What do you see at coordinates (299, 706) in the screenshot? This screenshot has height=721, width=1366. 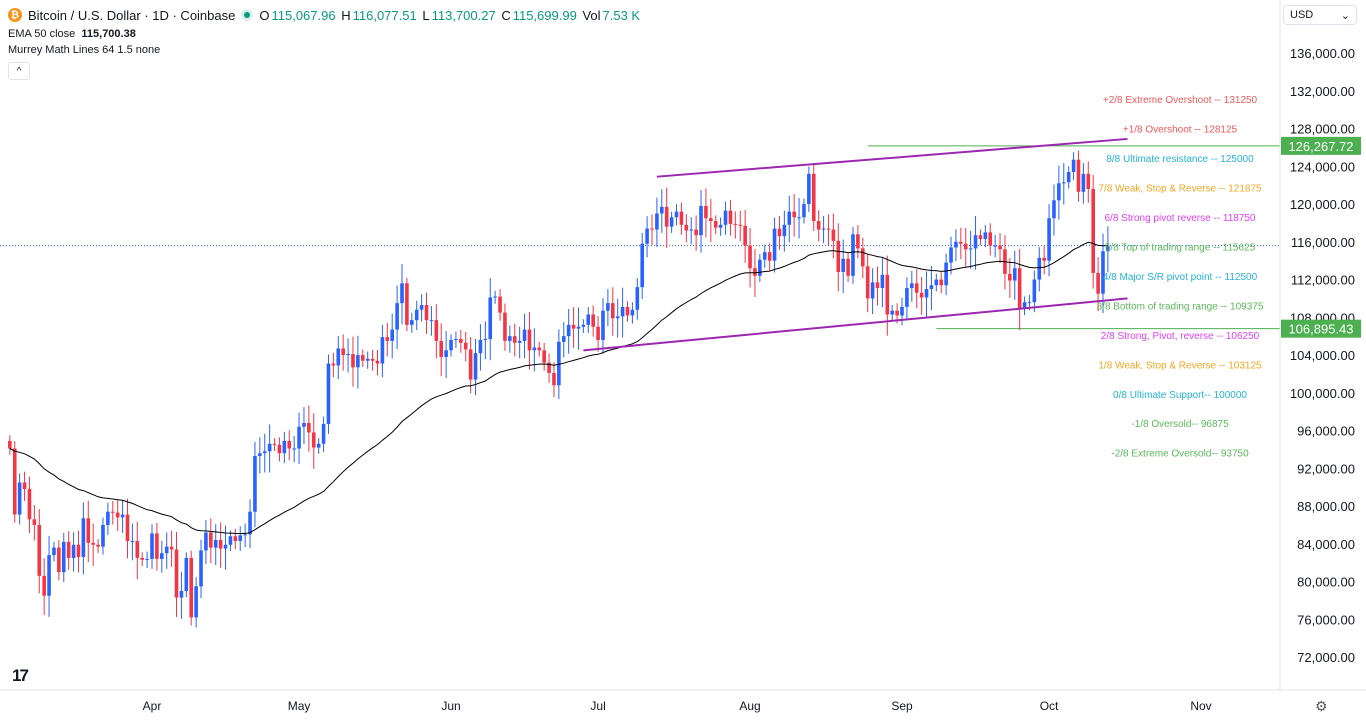 I see `x-tick-label: May` at bounding box center [299, 706].